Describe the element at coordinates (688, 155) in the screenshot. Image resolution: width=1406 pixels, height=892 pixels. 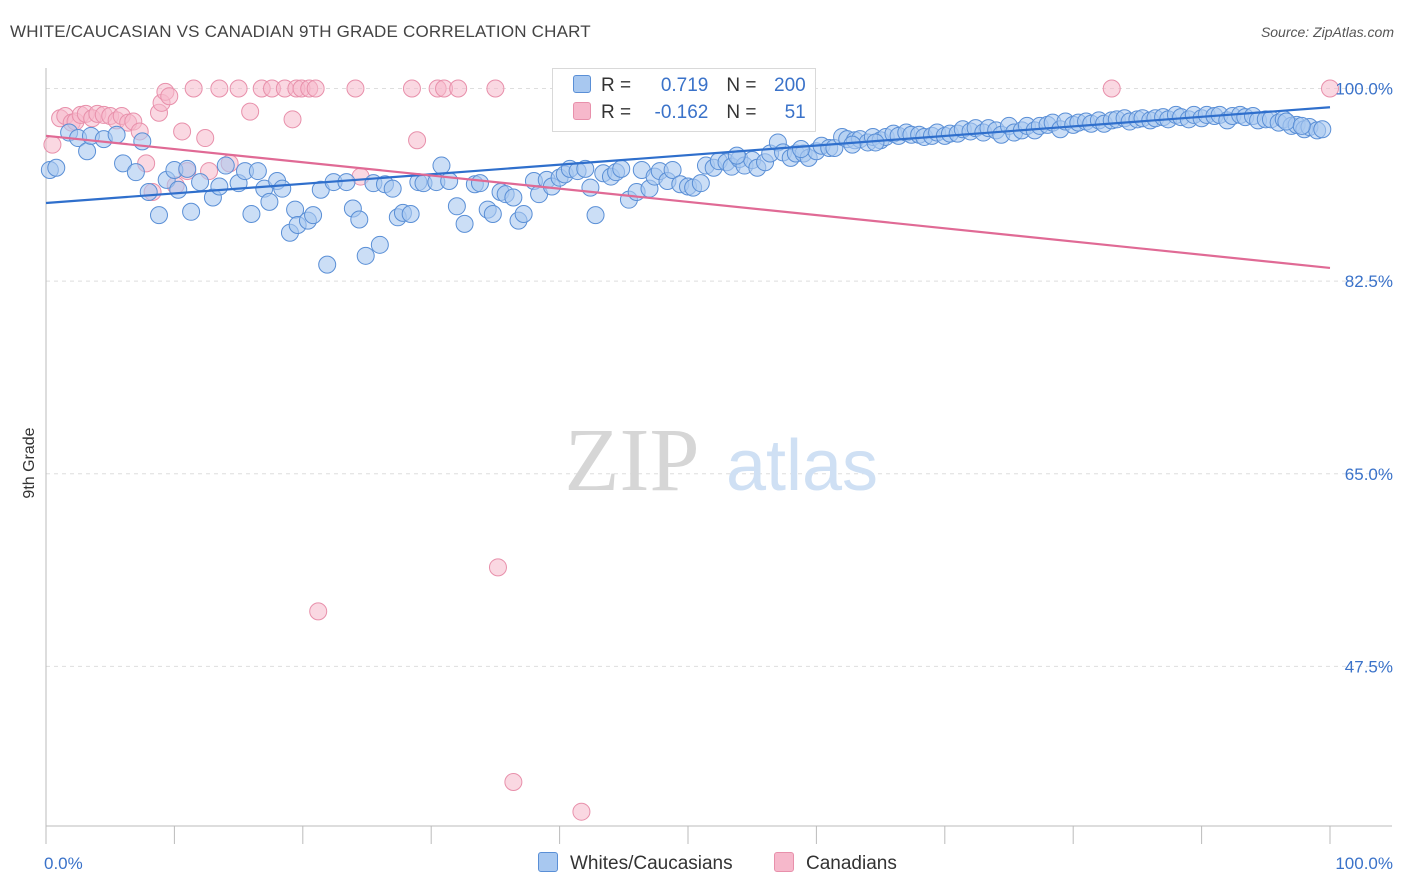
I see `whites-trend-line` at that location.